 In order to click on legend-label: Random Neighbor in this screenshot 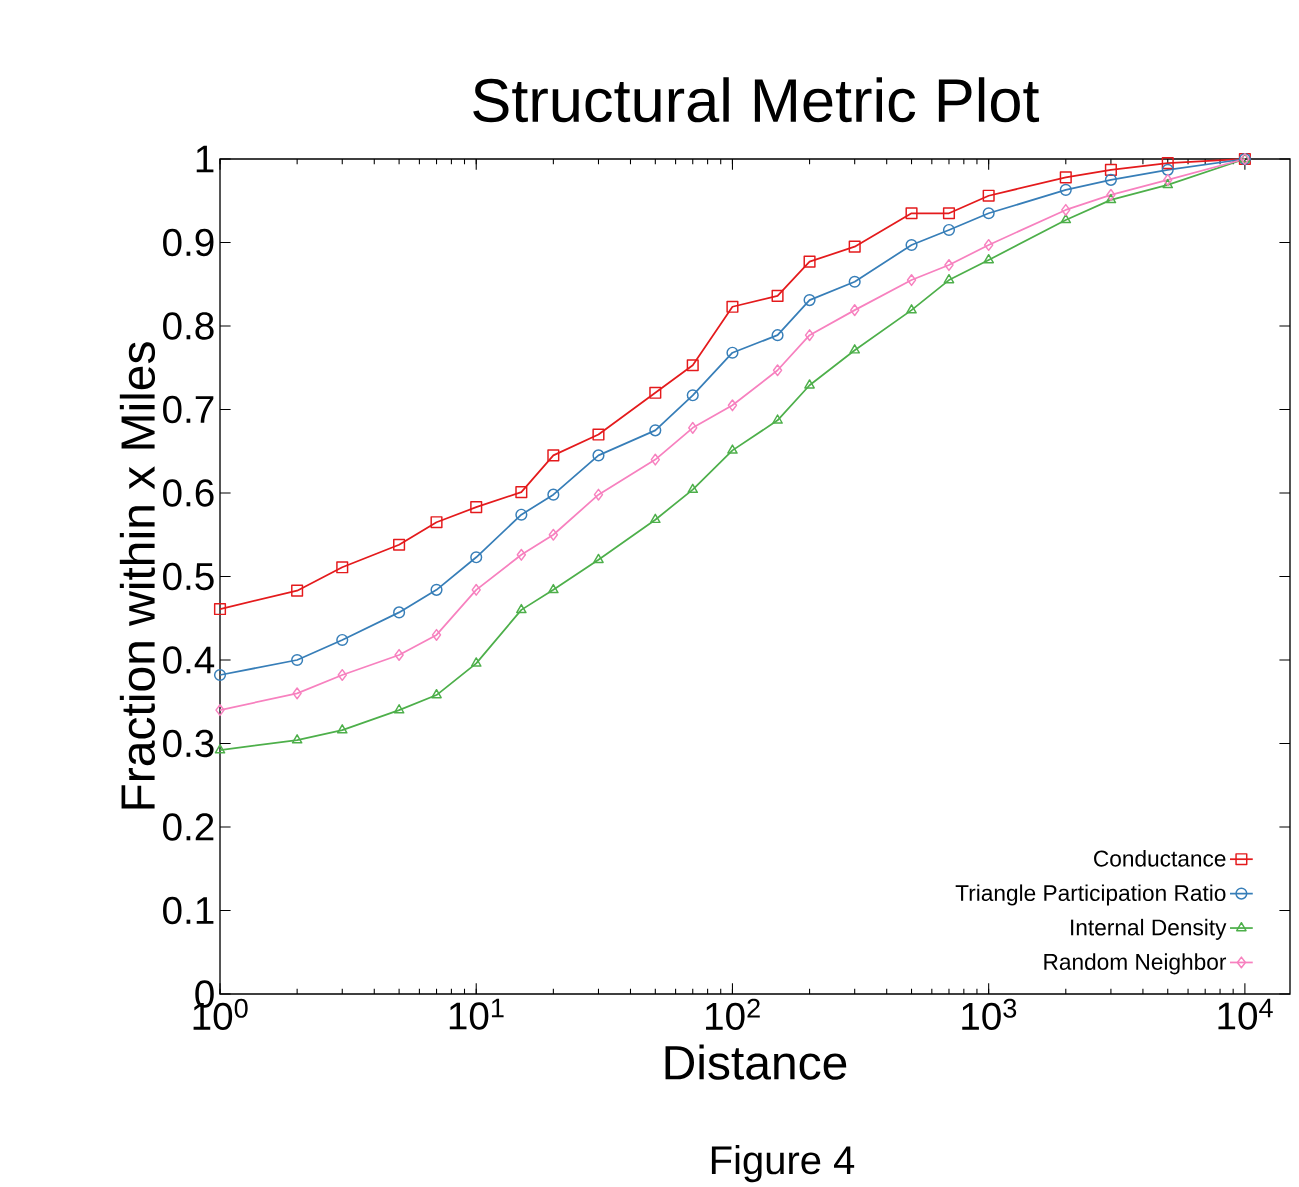, I will do `click(1135, 964)`.